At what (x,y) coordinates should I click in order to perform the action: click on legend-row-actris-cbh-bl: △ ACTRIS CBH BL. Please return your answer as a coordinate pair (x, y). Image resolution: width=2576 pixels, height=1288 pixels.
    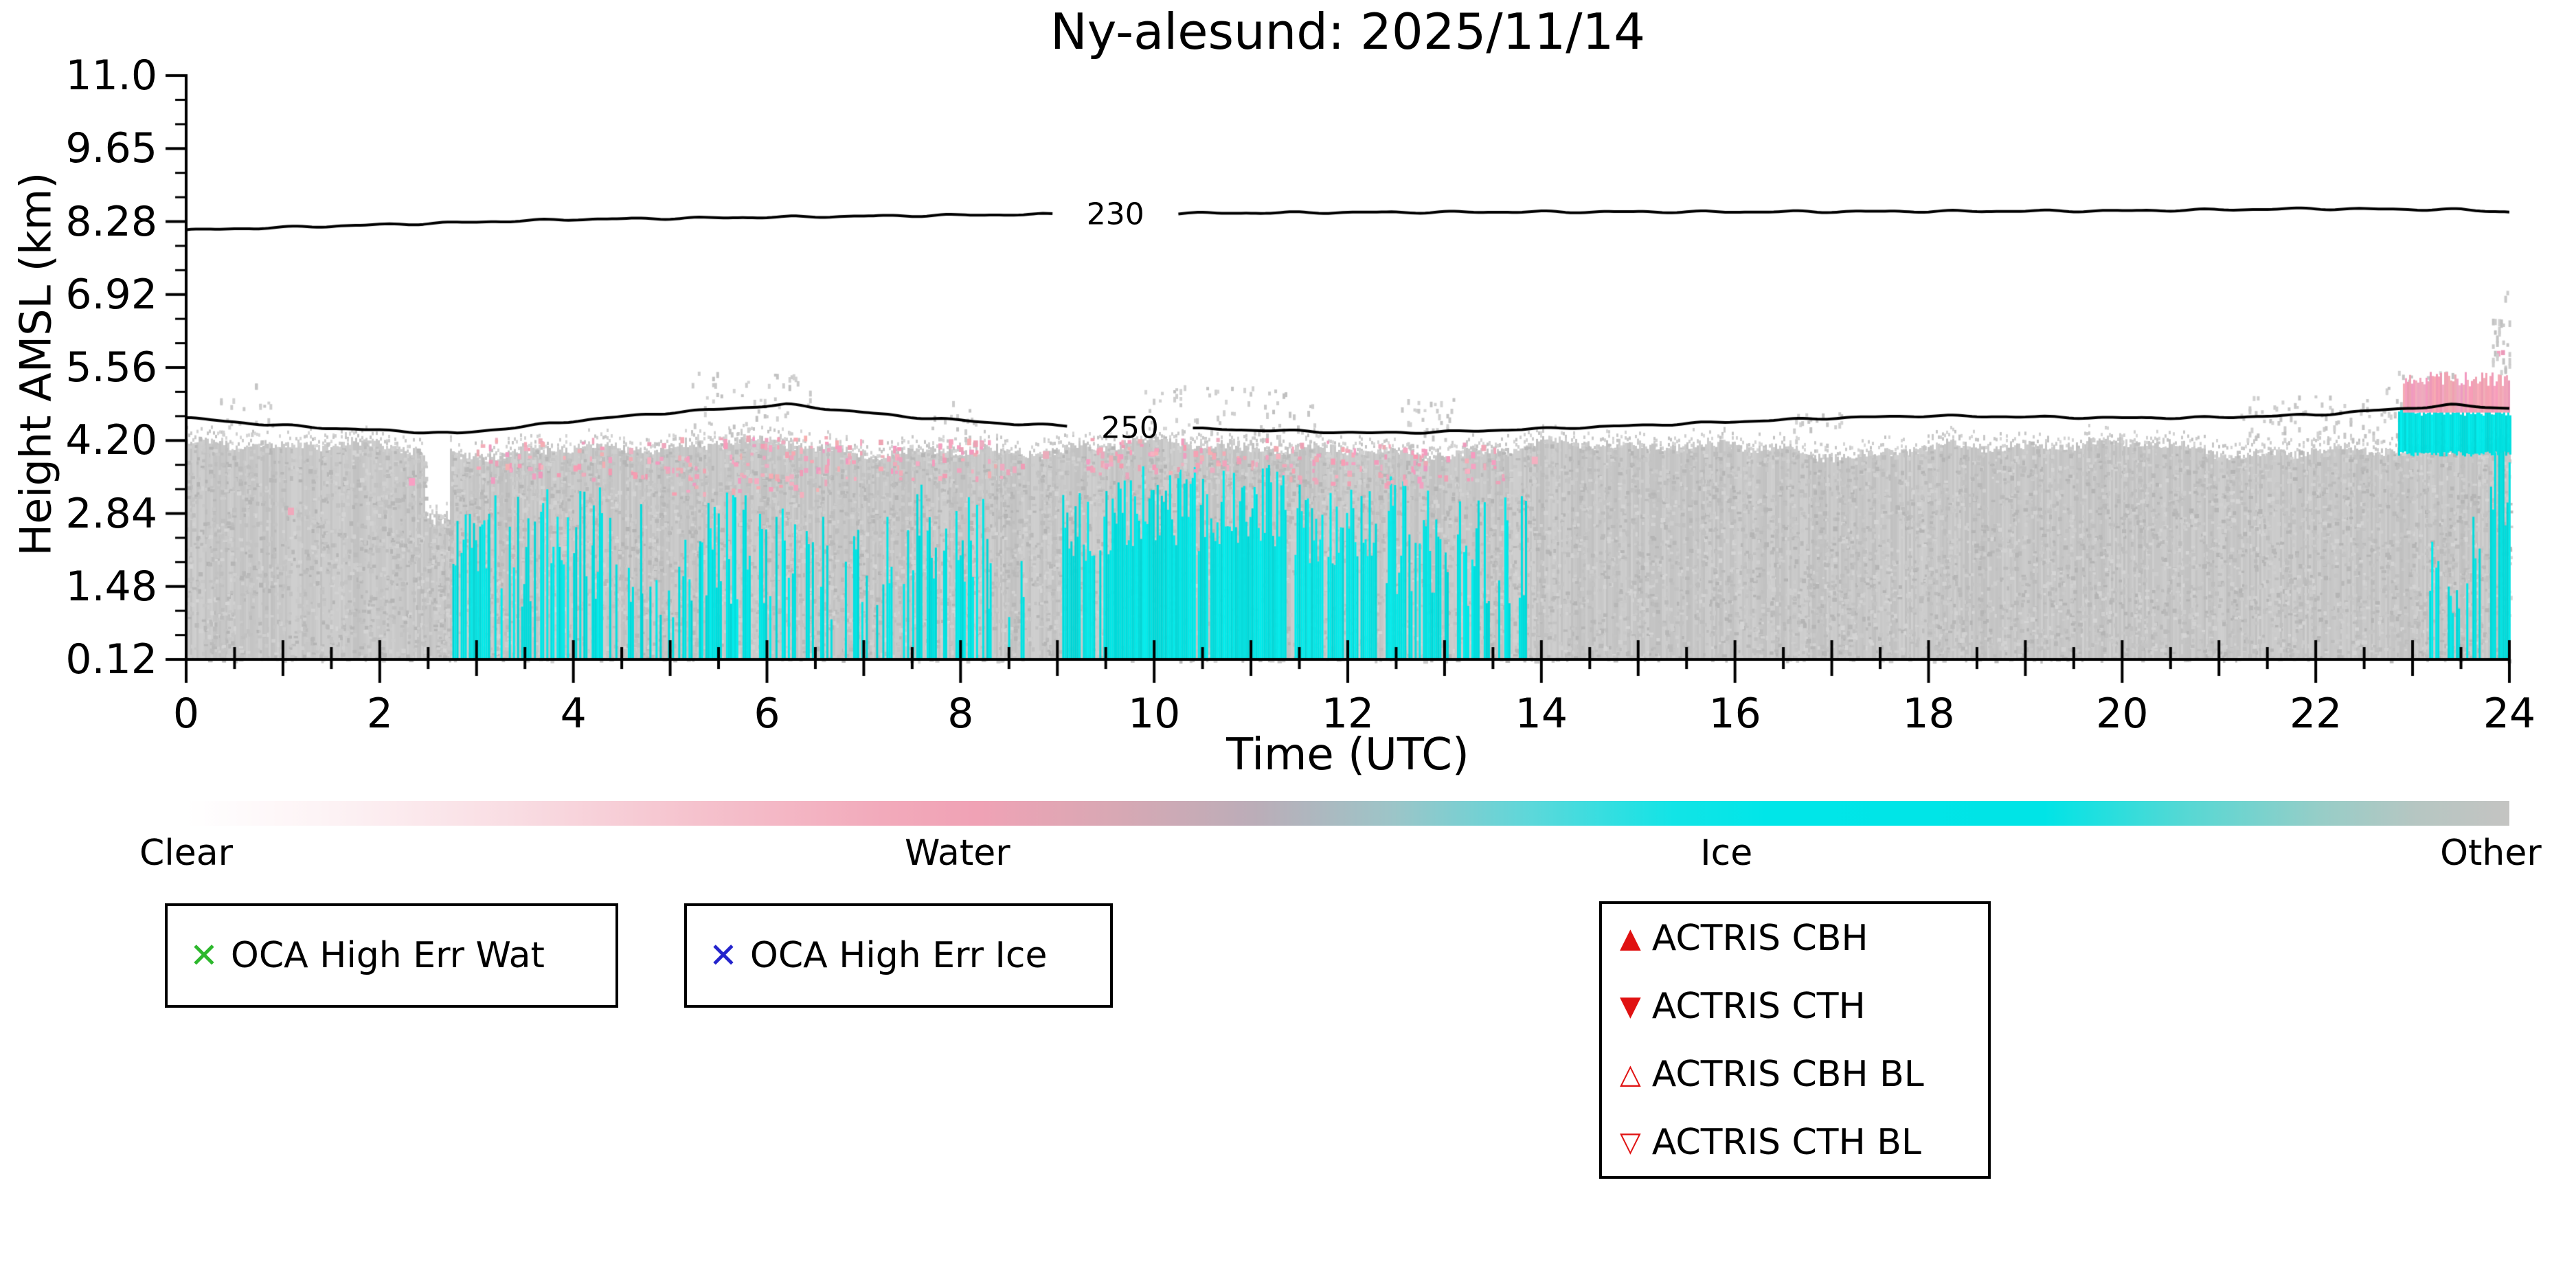
    Looking at the image, I should click on (1804, 1074).